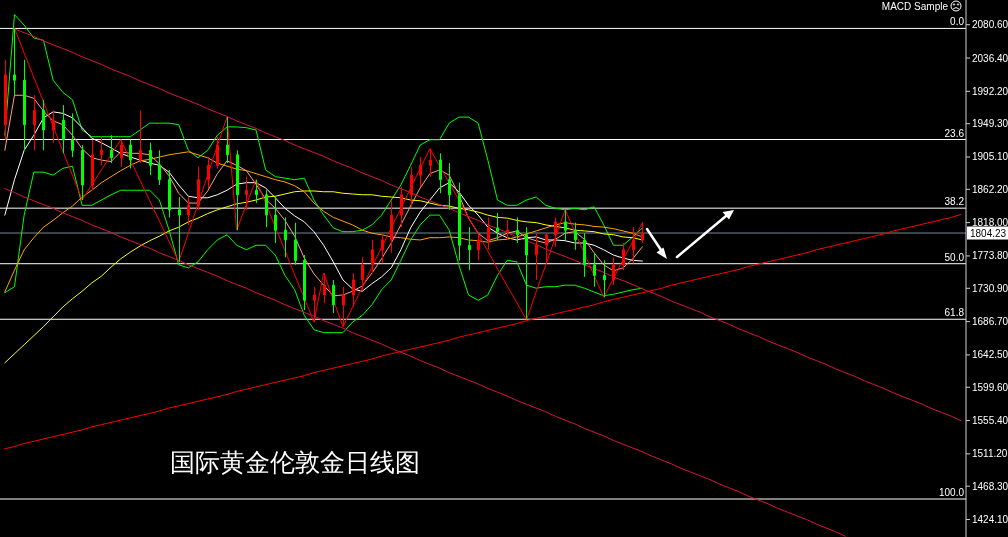  Describe the element at coordinates (954, 202) in the screenshot. I see `annotation: 38.2` at that location.